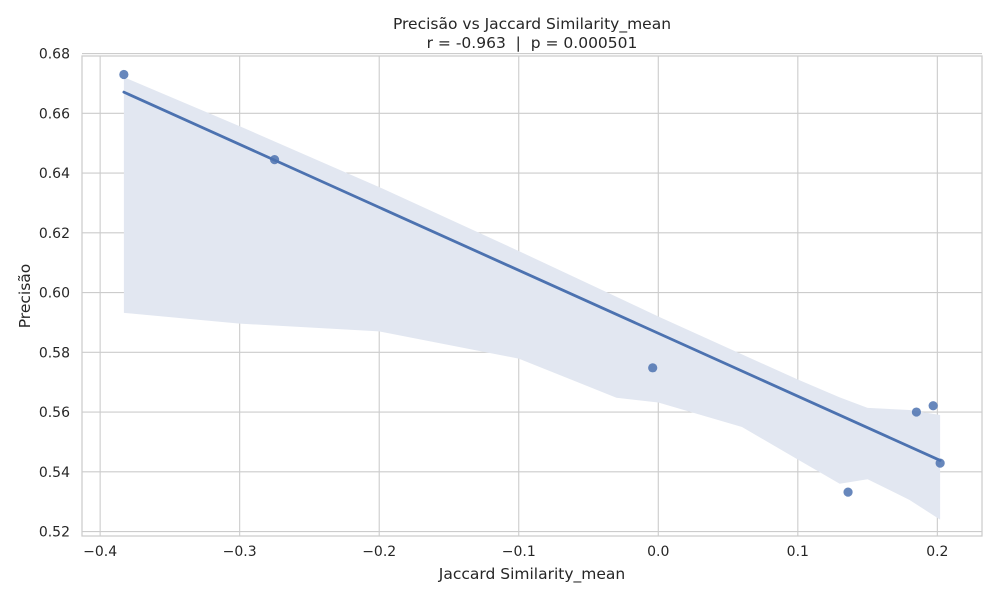  Describe the element at coordinates (937, 552) in the screenshot. I see `x-tick-label: 0.2` at that location.